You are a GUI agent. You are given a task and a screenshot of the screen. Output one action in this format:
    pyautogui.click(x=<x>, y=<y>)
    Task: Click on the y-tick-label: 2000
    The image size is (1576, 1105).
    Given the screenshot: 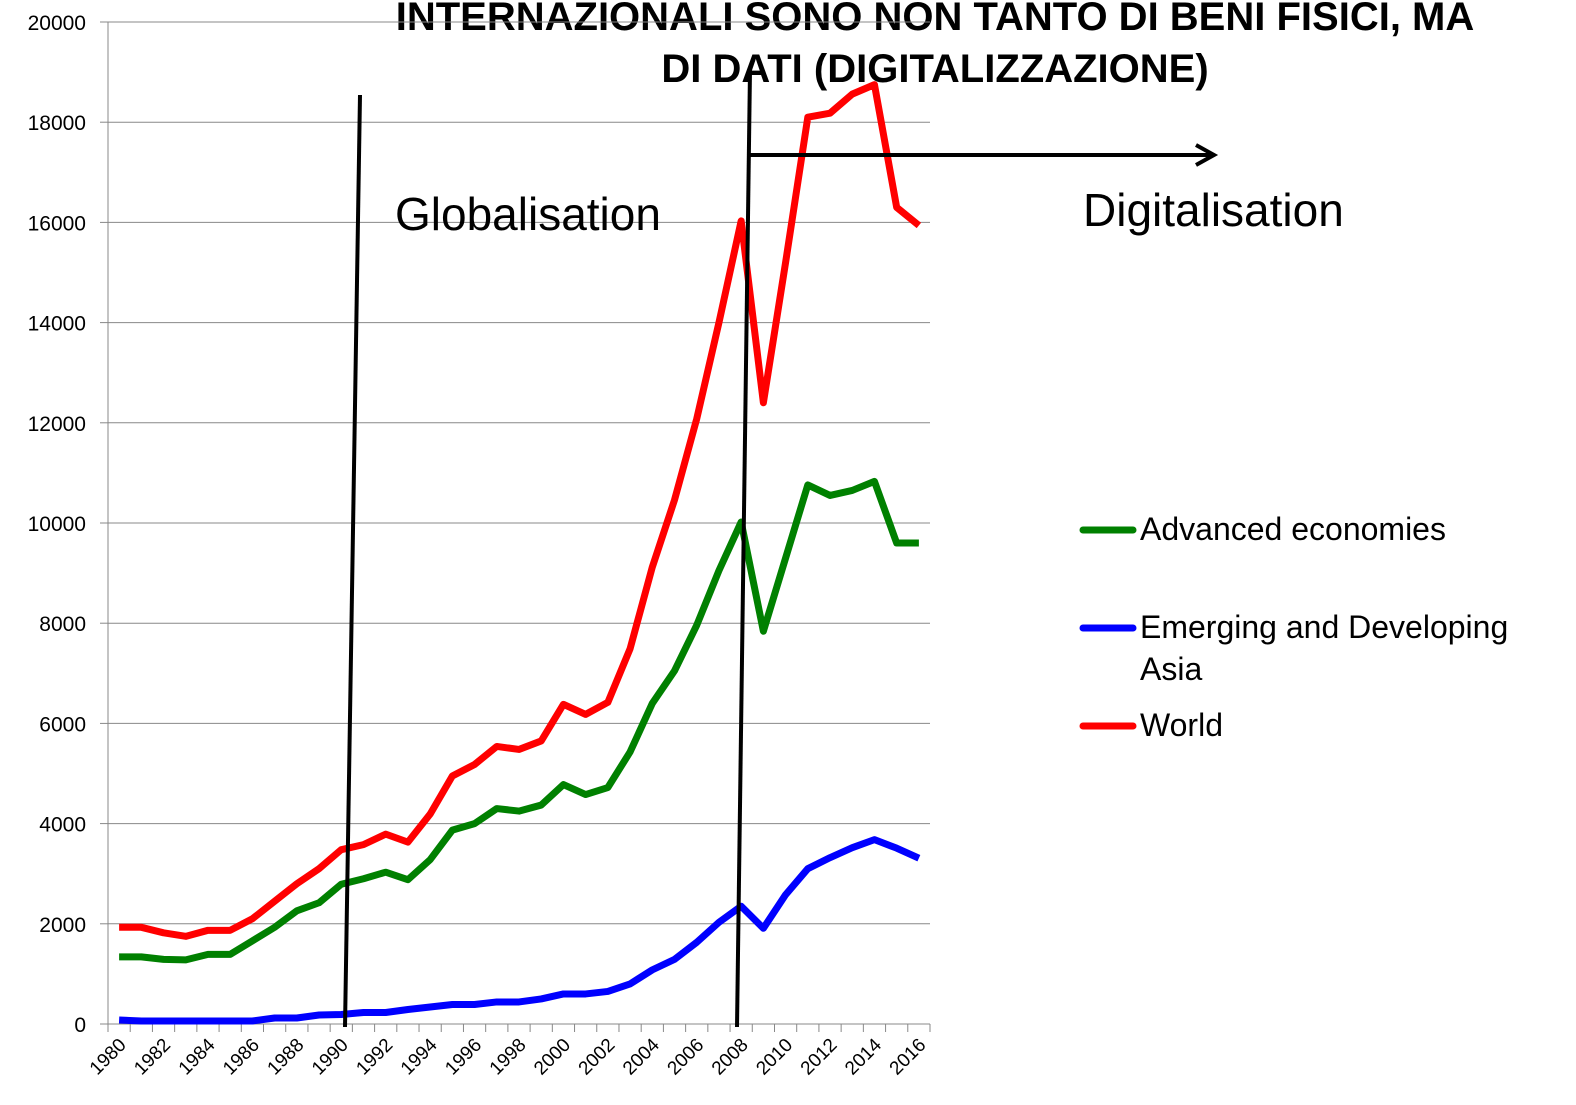 What is the action you would take?
    pyautogui.click(x=62, y=925)
    